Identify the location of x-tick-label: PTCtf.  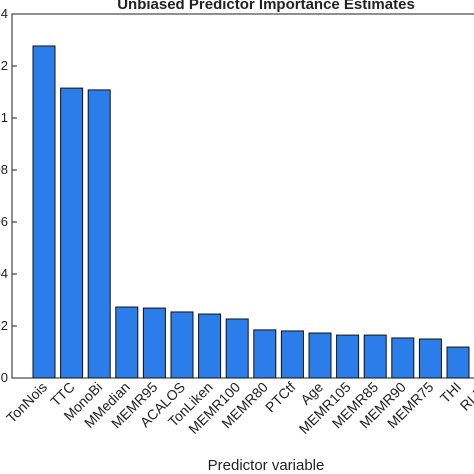
(280, 397).